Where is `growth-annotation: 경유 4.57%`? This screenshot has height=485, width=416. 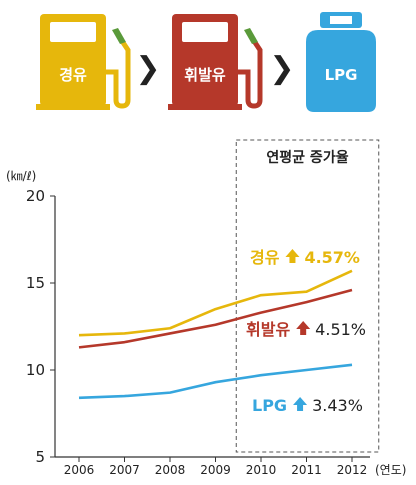 growth-annotation: 경유 4.57% is located at coordinates (305, 257).